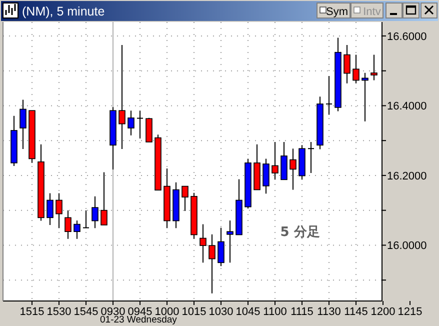 The width and height of the screenshot is (439, 326). I want to click on x-tick-label: 1100, so click(275, 312).